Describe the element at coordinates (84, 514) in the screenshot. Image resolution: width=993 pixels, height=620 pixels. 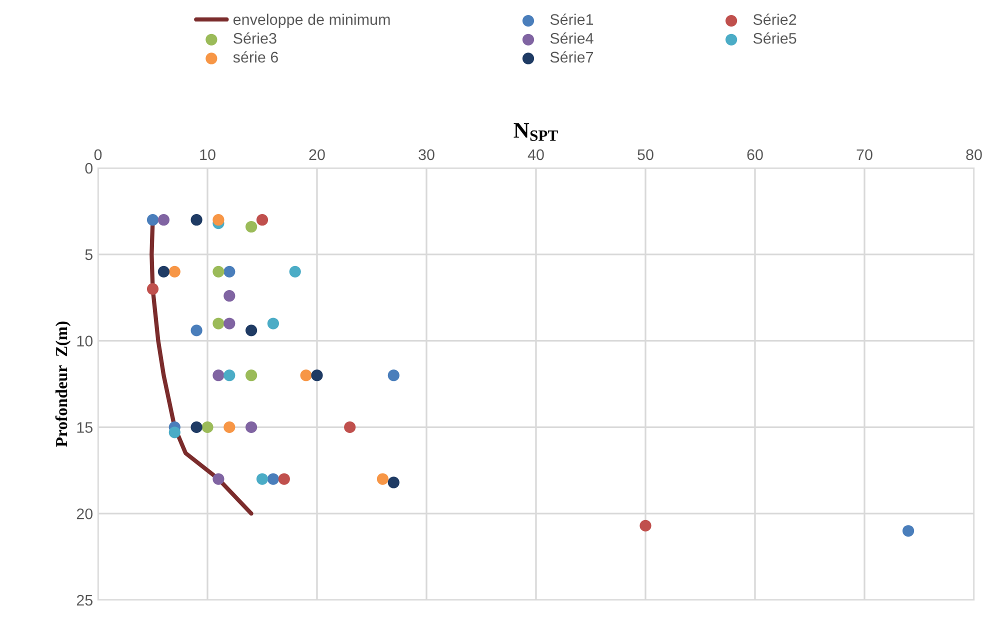
I see `y-tick-label: 20` at that location.